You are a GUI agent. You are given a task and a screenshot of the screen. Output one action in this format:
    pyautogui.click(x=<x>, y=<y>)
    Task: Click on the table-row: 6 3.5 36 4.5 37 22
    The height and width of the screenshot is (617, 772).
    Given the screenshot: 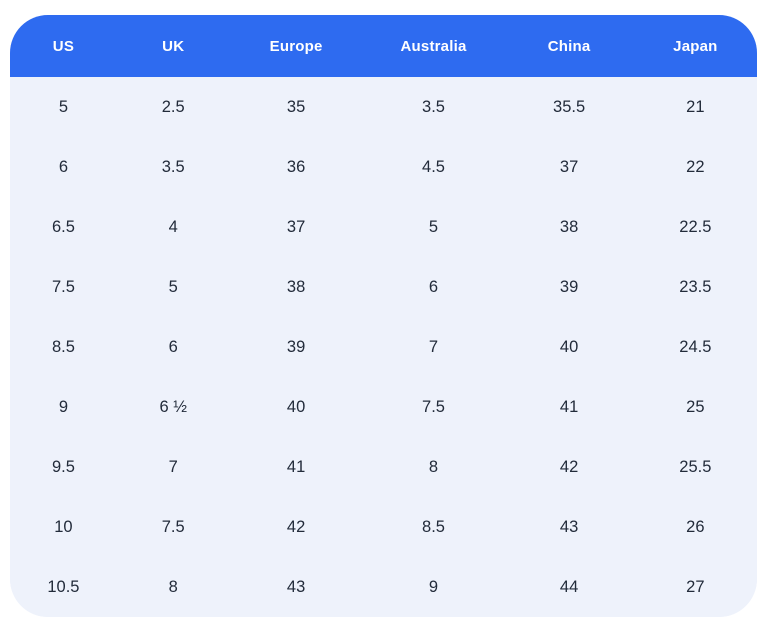 What is the action you would take?
    pyautogui.click(x=383, y=167)
    